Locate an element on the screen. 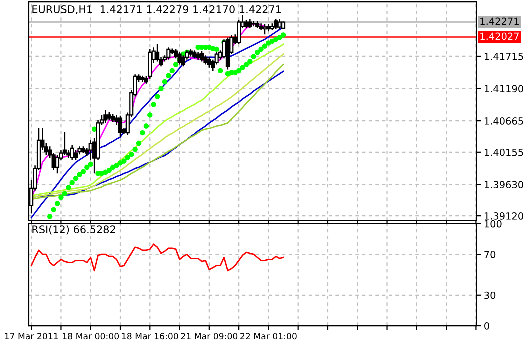 The image size is (527, 344). chart-title: EURUSD,H1 1.42171 1.42279 1.42170 1.42271 is located at coordinates (157, 10).